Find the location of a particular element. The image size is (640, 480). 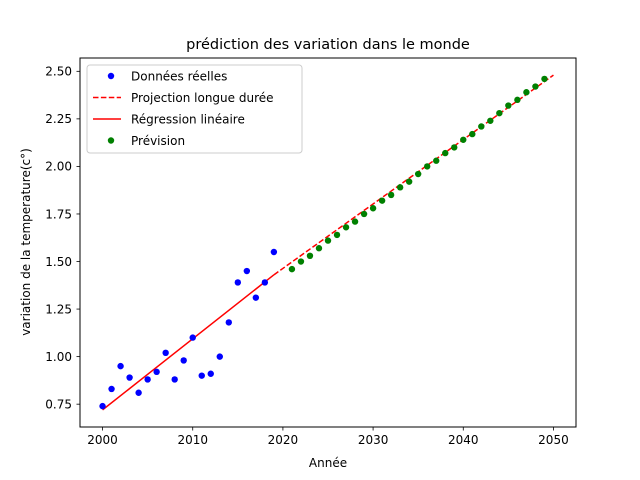

x-tick-label: 2000 is located at coordinates (102, 440).